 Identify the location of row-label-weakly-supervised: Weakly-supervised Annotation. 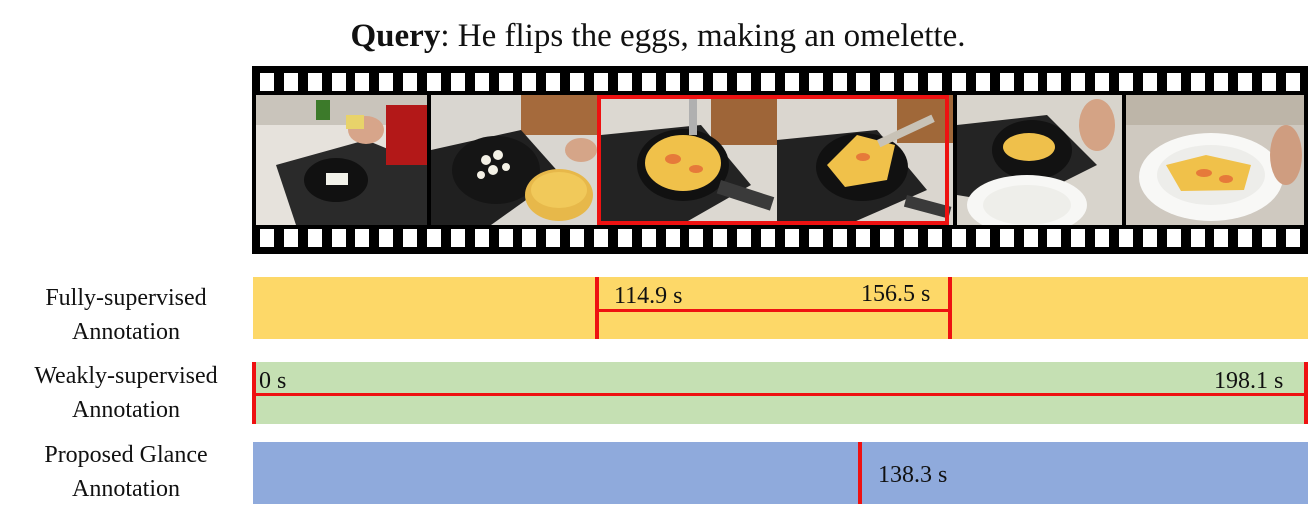
(126, 393).